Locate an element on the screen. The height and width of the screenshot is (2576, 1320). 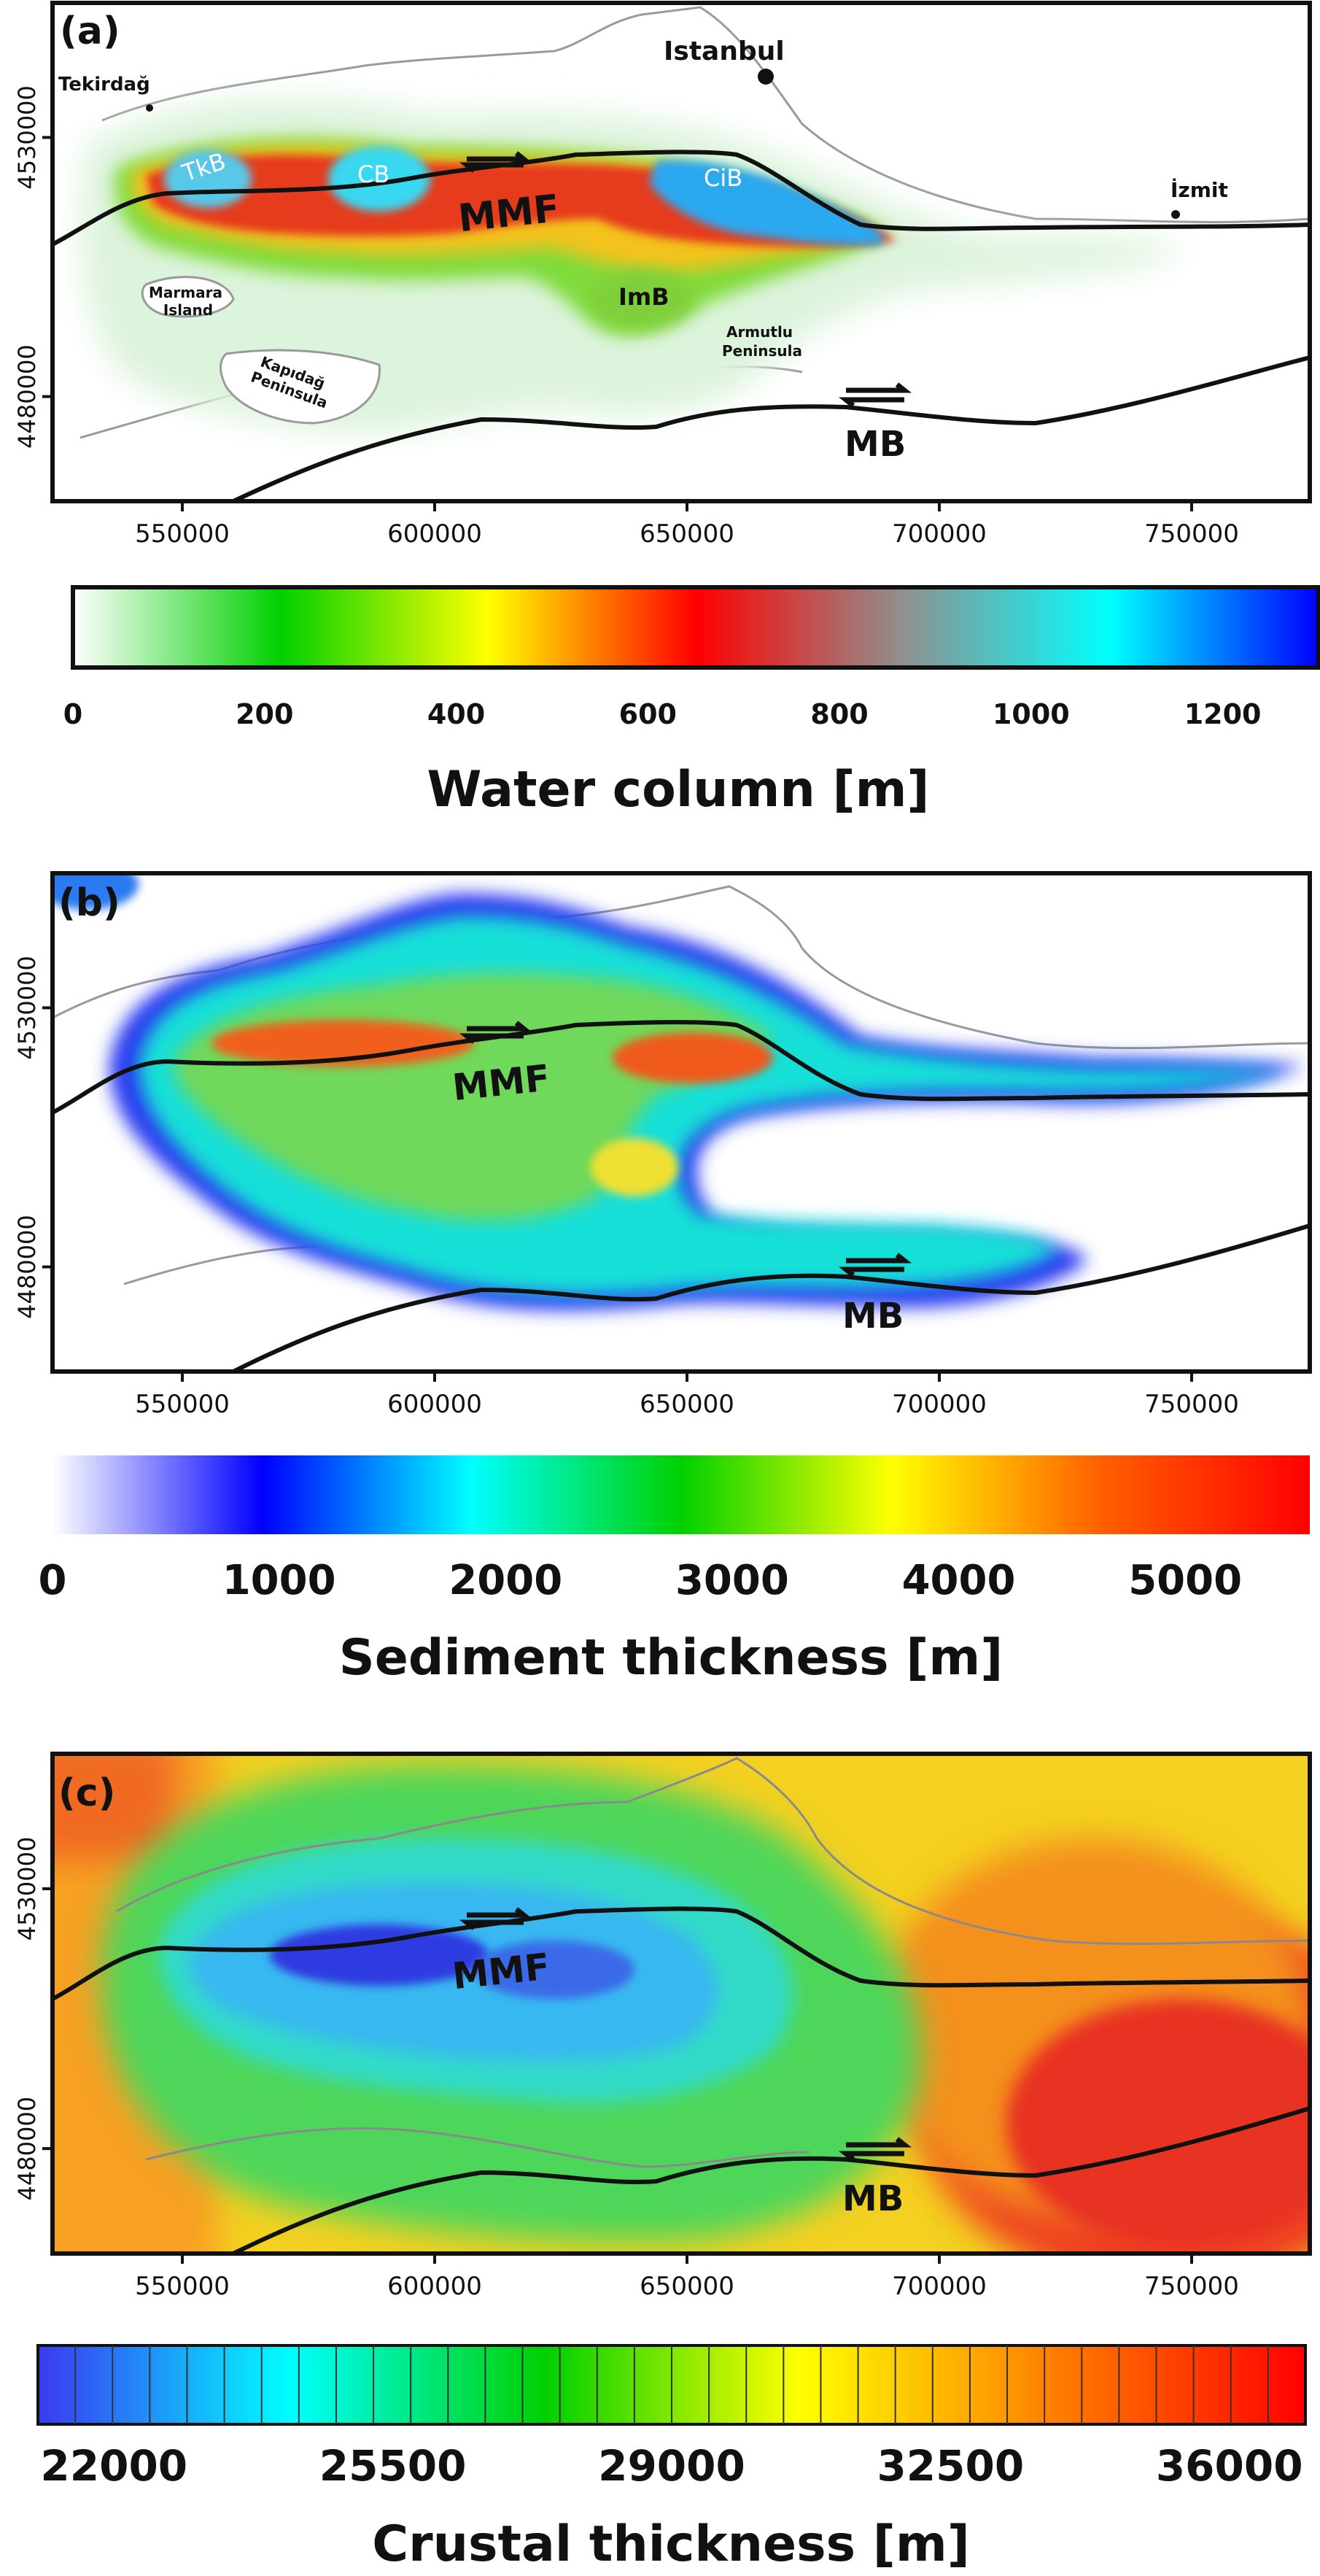
istanbul-marker is located at coordinates (766, 77).